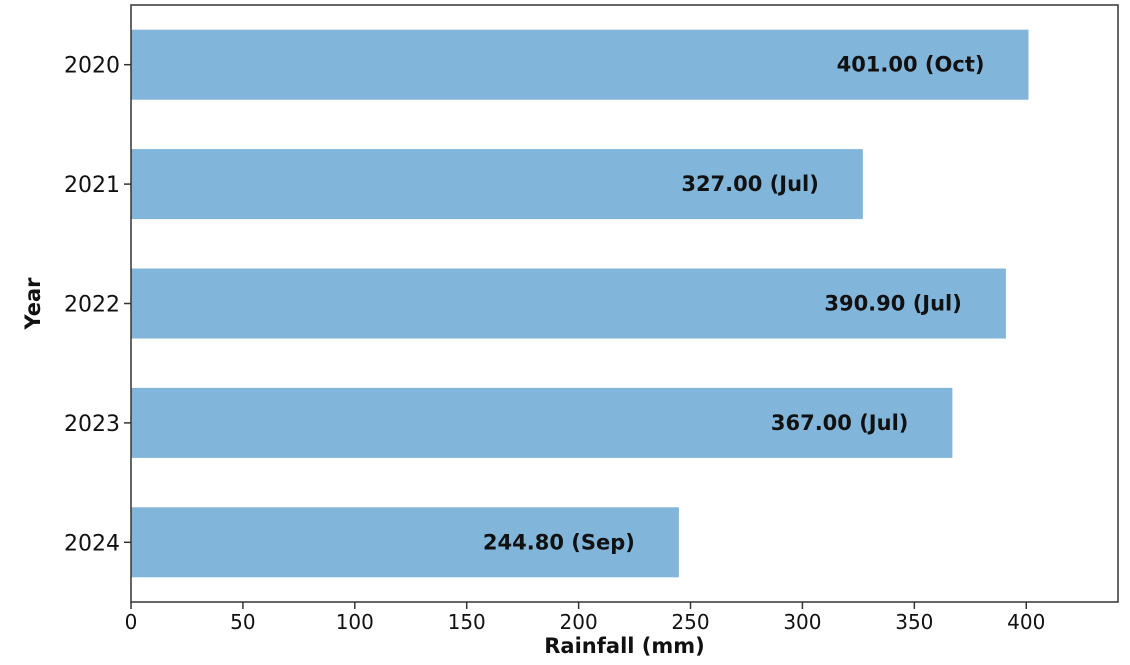 Image resolution: width=1130 pixels, height=665 pixels. I want to click on x-tick-label-100: 100, so click(355, 622).